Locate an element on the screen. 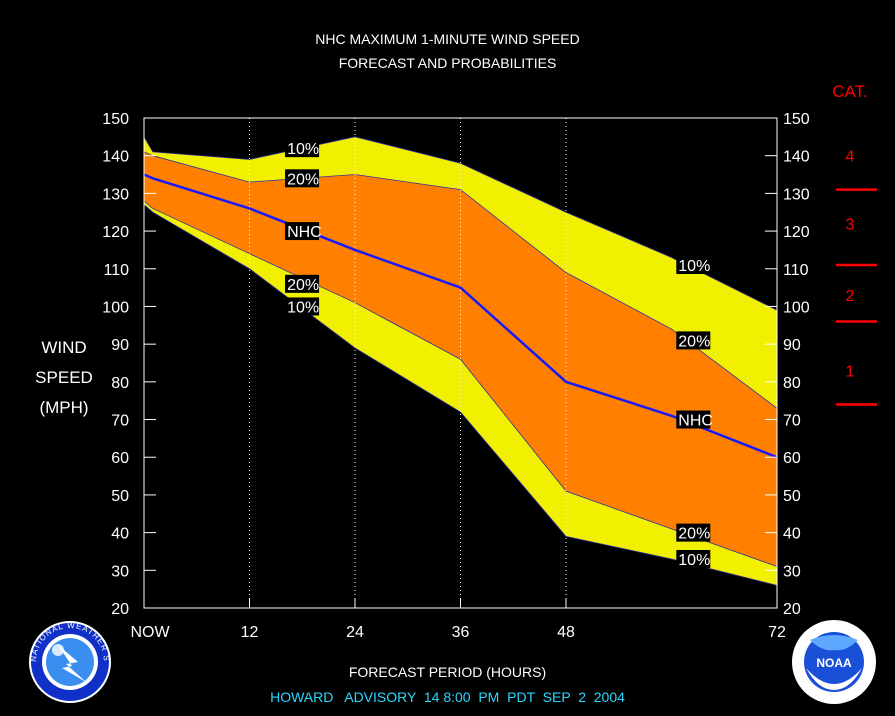  y-tick-label-right-40: 40 is located at coordinates (792, 534).